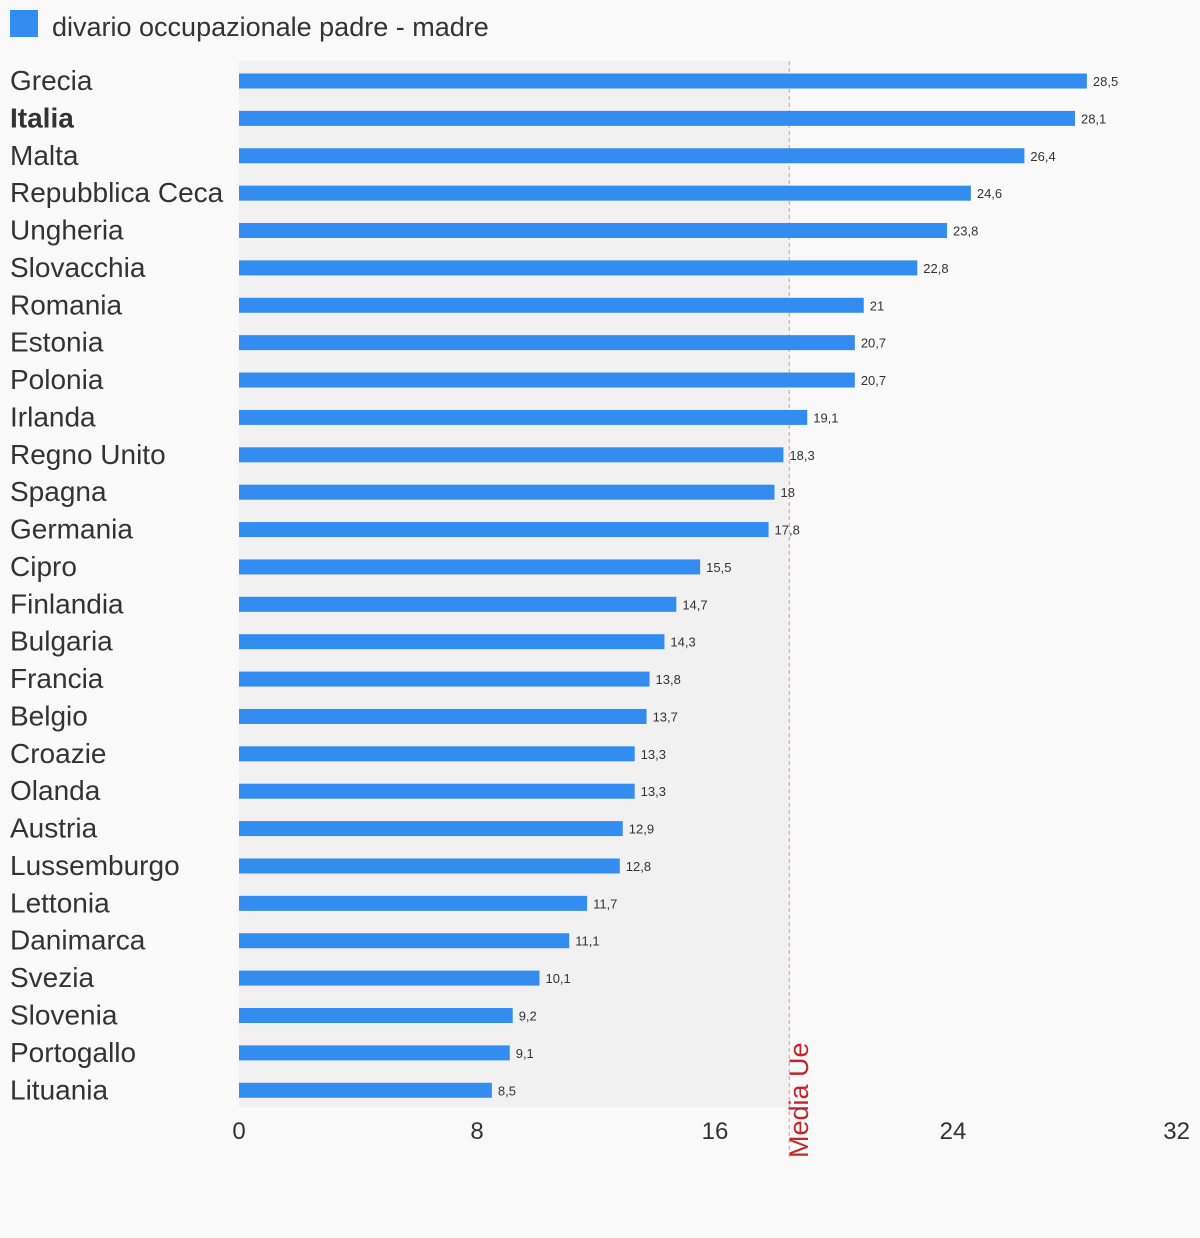 The image size is (1200, 1238). Describe the element at coordinates (877, 305) in the screenshot. I see `value-label: 21` at that location.